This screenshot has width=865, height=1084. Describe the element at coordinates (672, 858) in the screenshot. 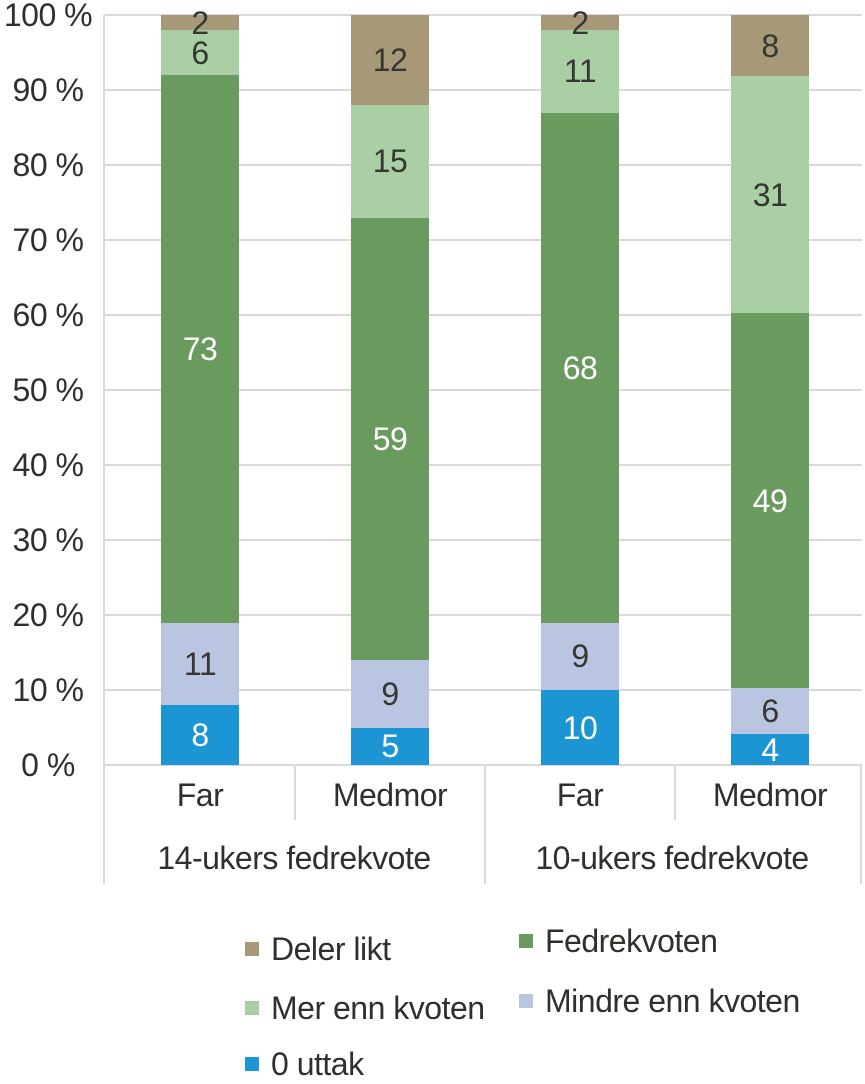

I see `group-label-10-ukers-fedrekvote: 10-ukers fedrekvote` at that location.